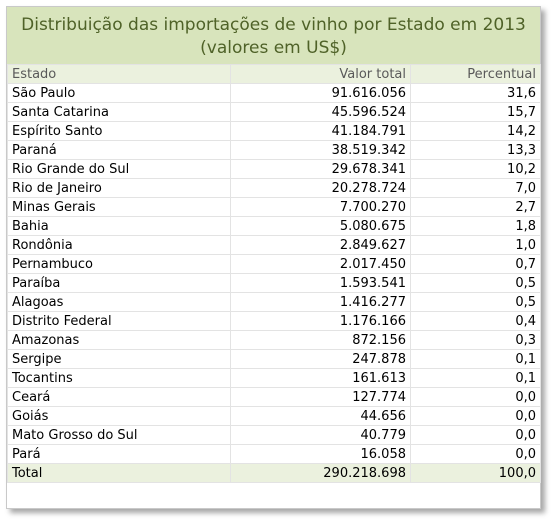 The width and height of the screenshot is (553, 519). Describe the element at coordinates (119, 112) in the screenshot. I see `cell-estado: Santa Catarina` at that location.